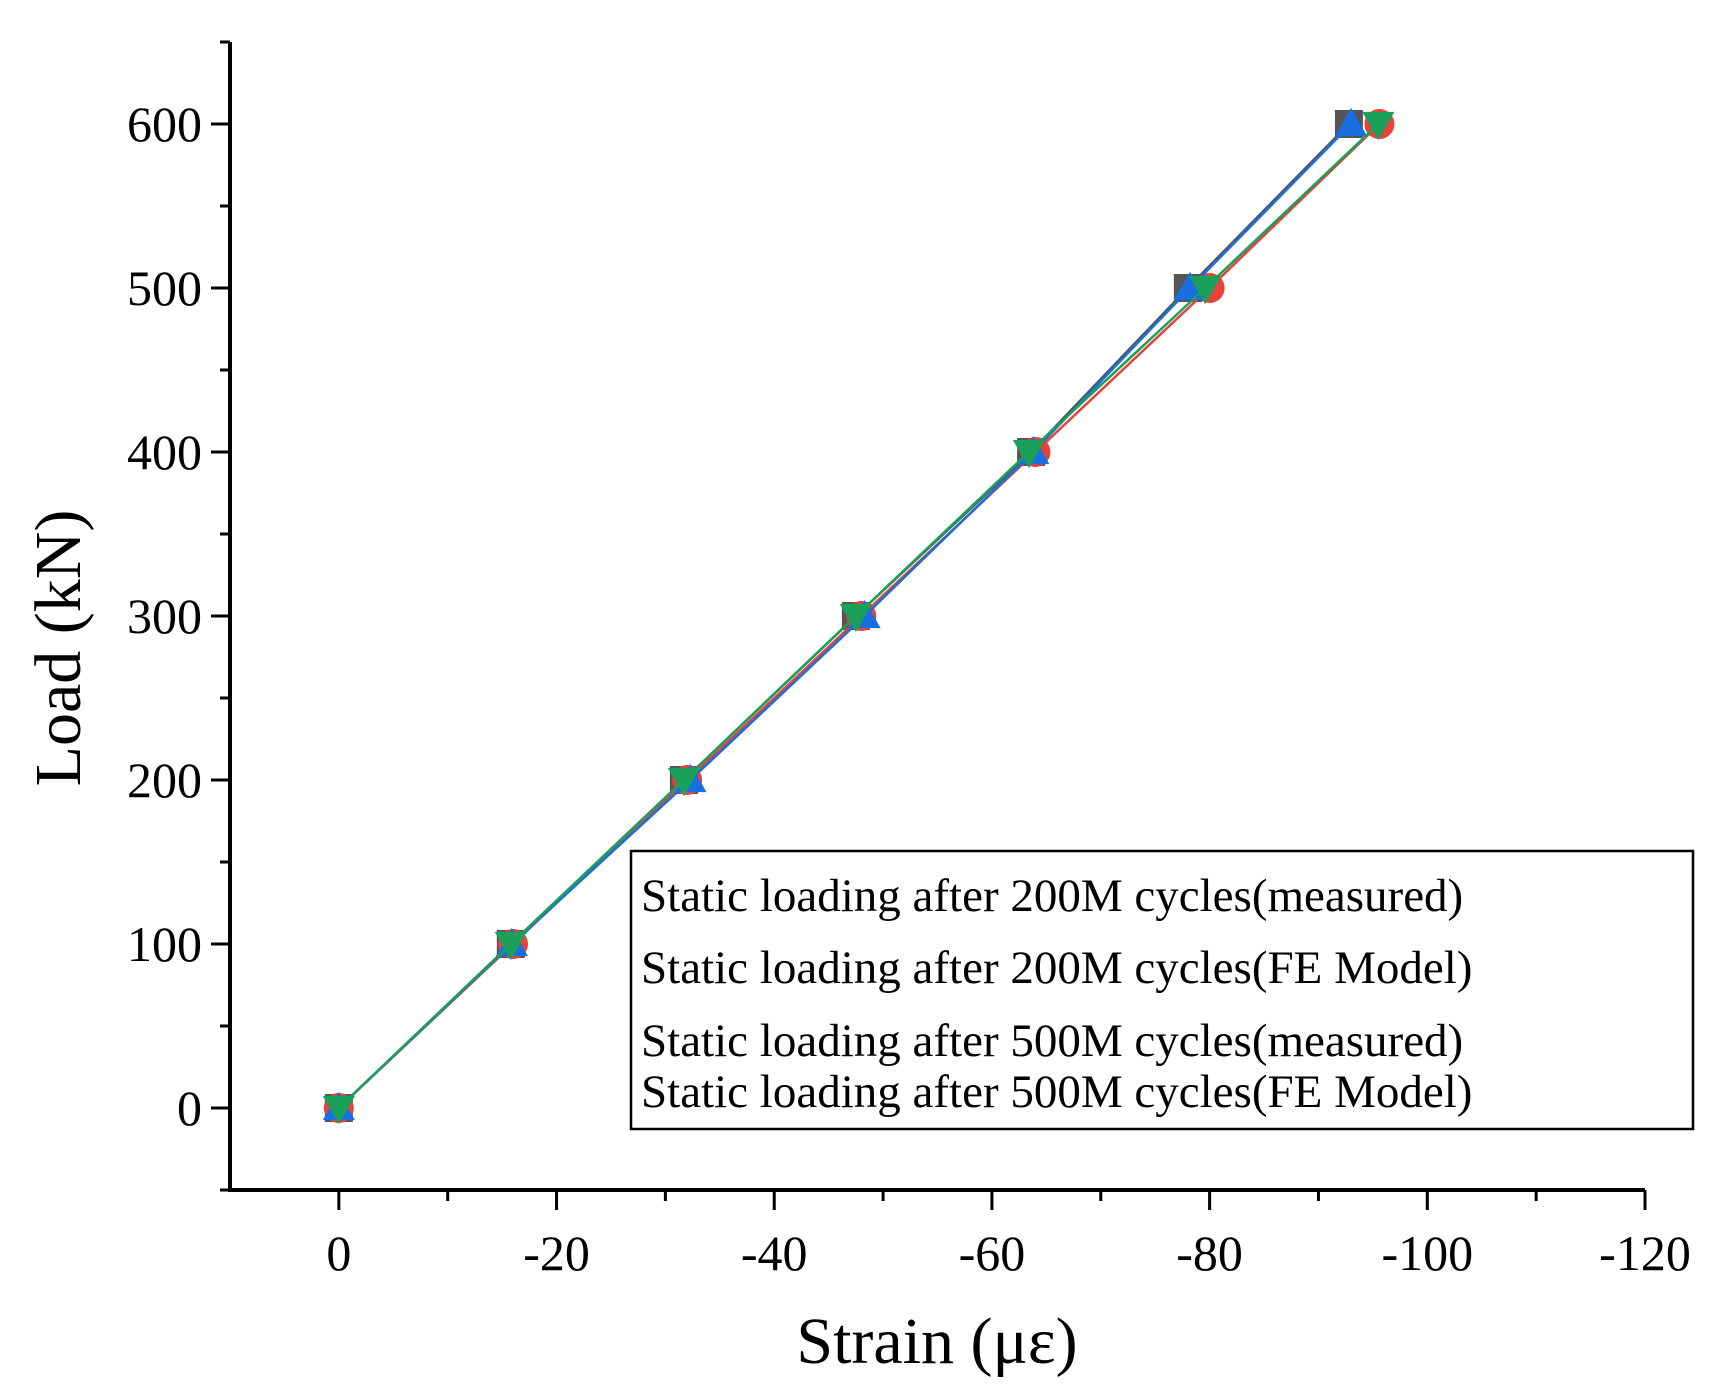  Describe the element at coordinates (164, 124) in the screenshot. I see `y-tick-label: 600` at that location.